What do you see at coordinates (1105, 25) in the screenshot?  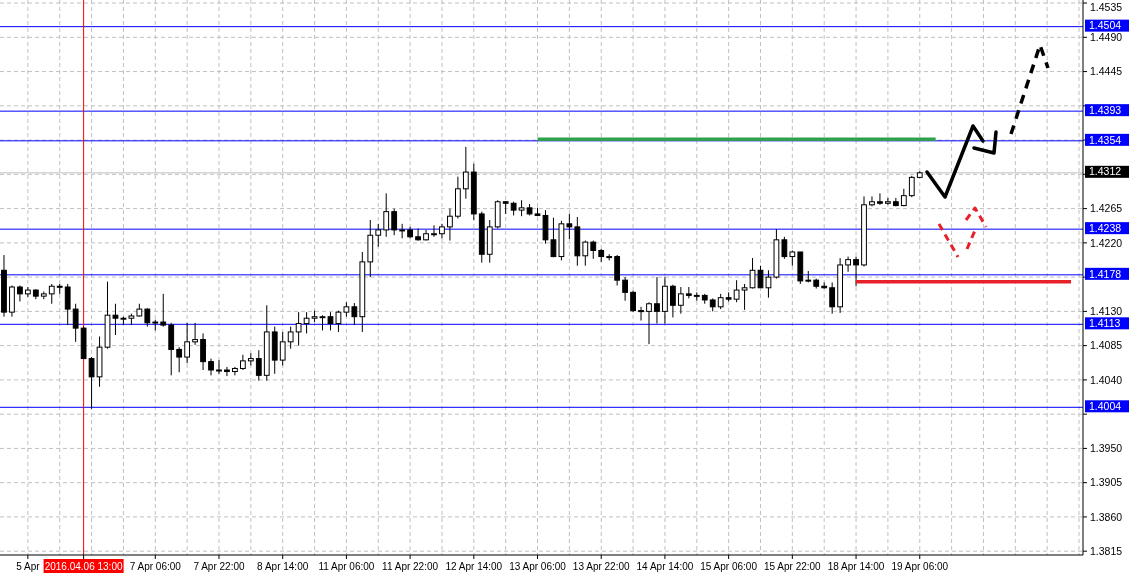 I see `ref-line-label: 1.4504` at bounding box center [1105, 25].